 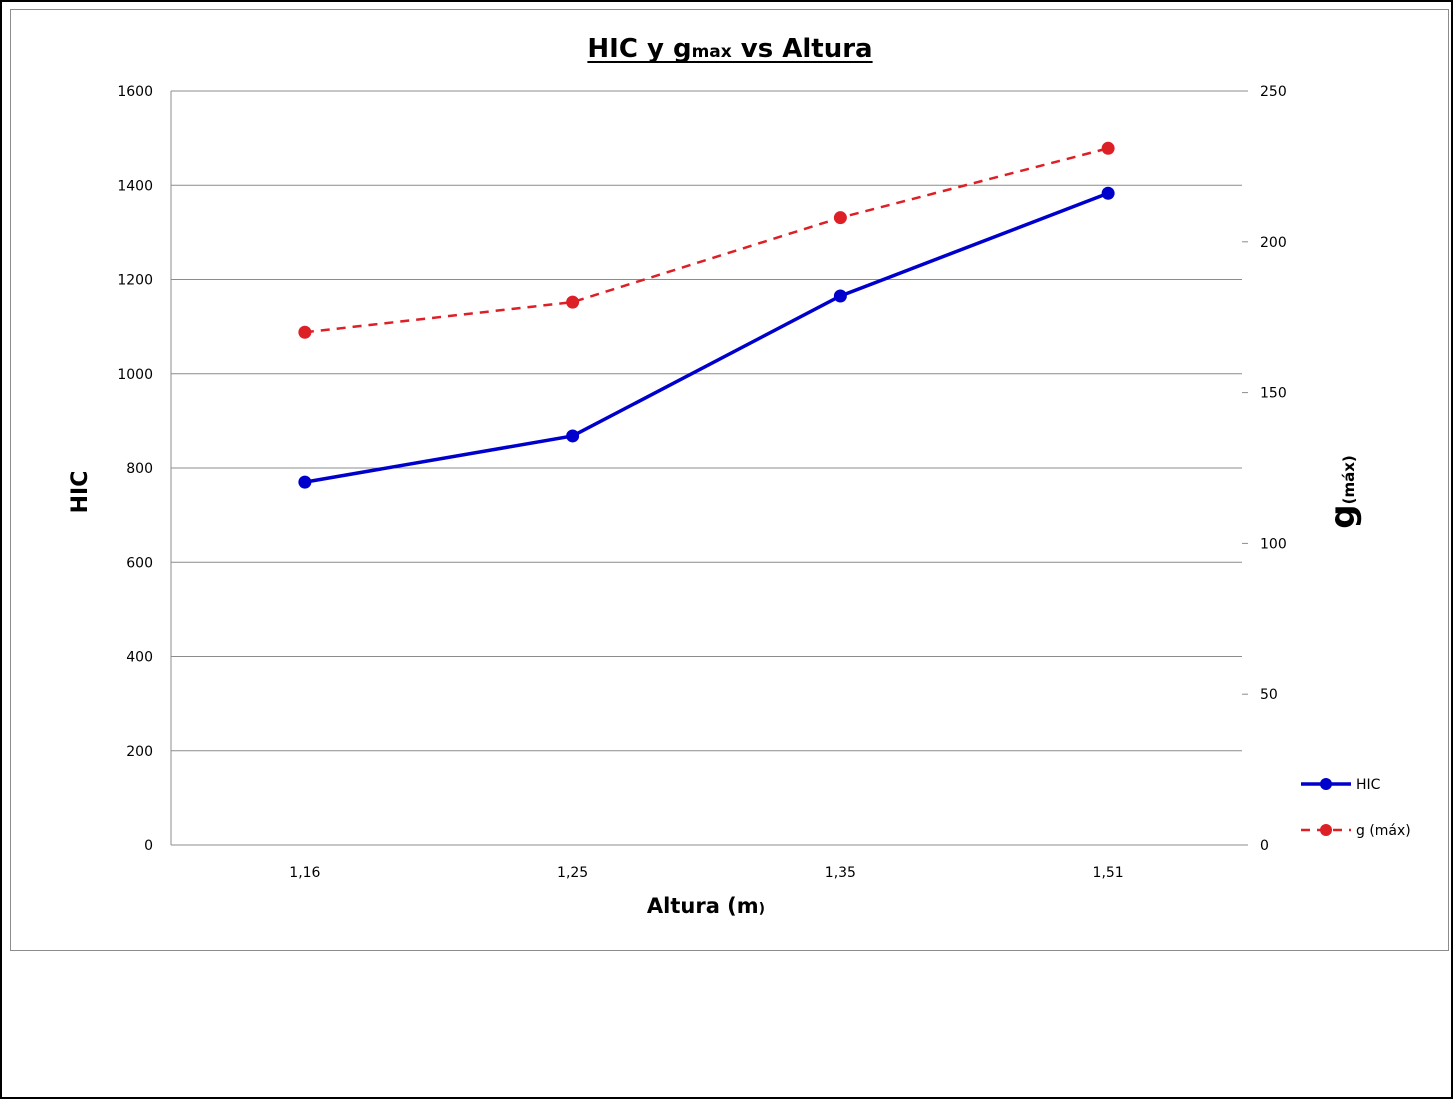 I want to click on legend-label-g-m-x: g (máx), so click(x=1383, y=831).